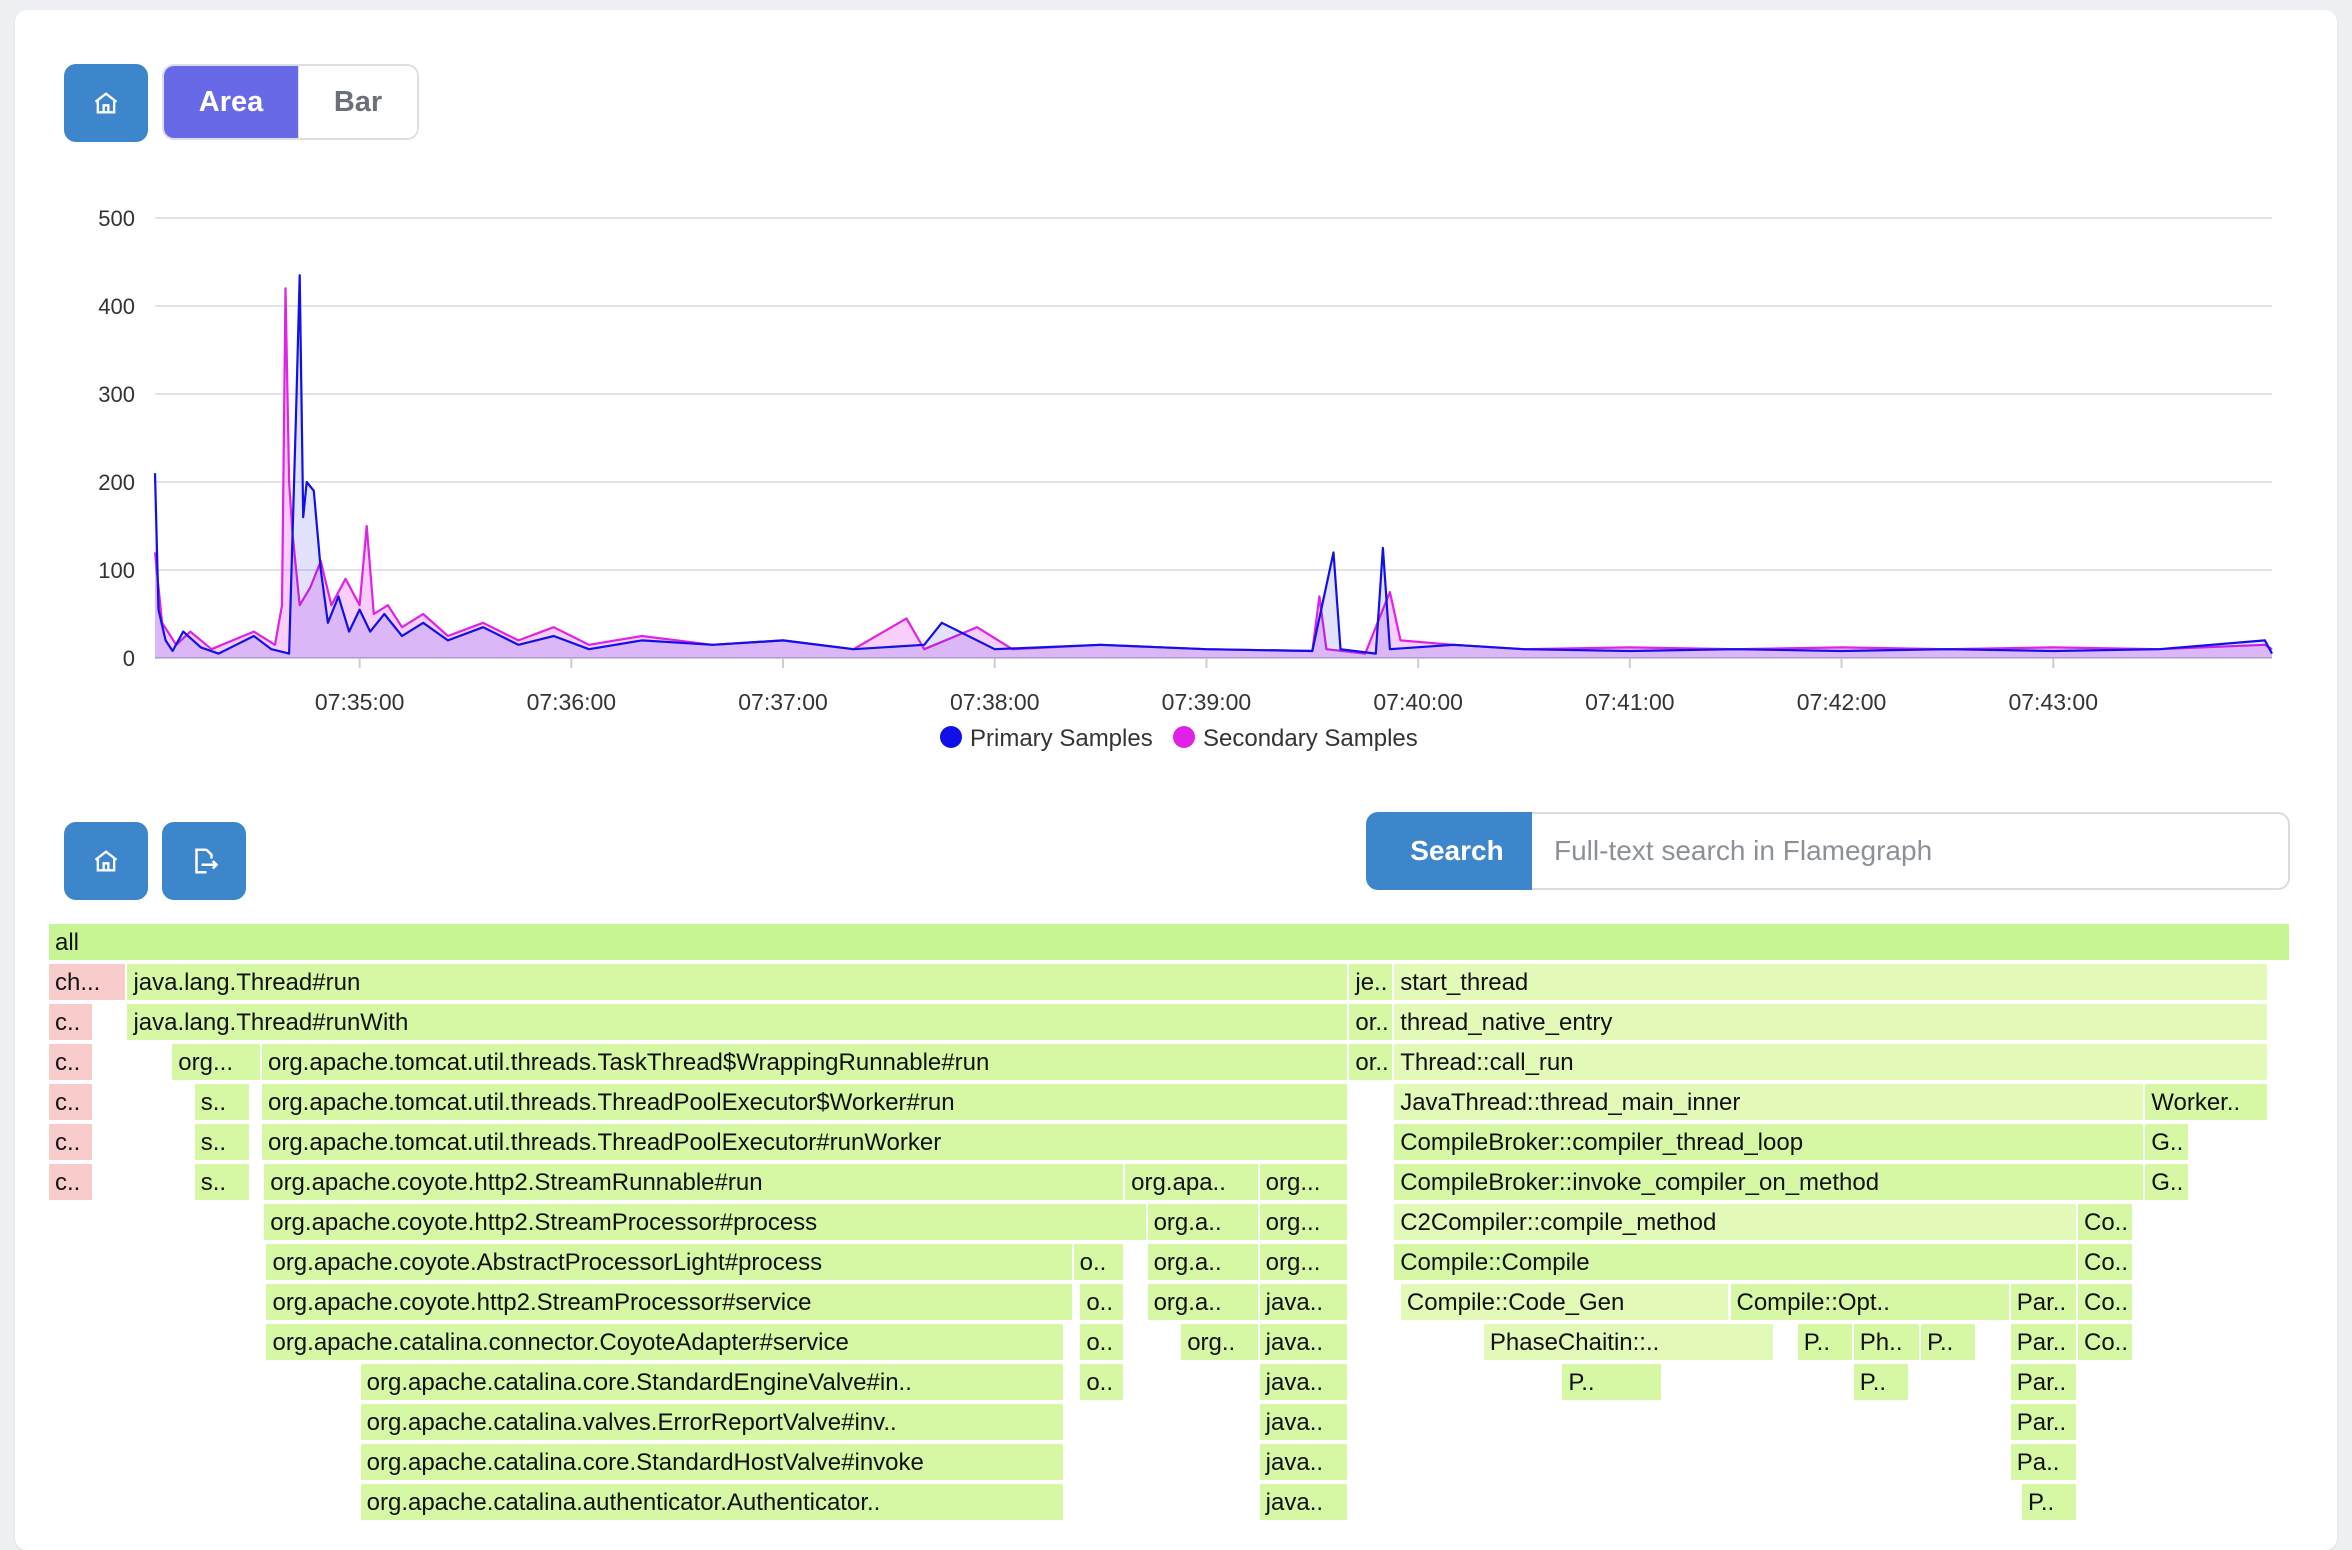 The width and height of the screenshot is (2352, 1550). What do you see at coordinates (2207, 1103) in the screenshot?
I see `flame-frame: Worker..` at bounding box center [2207, 1103].